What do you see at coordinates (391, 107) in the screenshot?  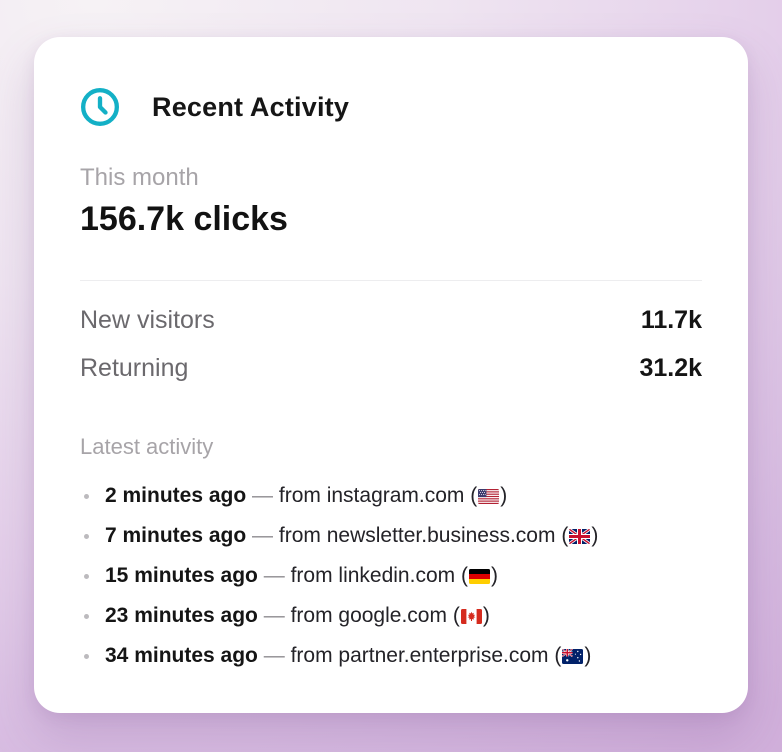 I see `card-header: Recent Activity` at bounding box center [391, 107].